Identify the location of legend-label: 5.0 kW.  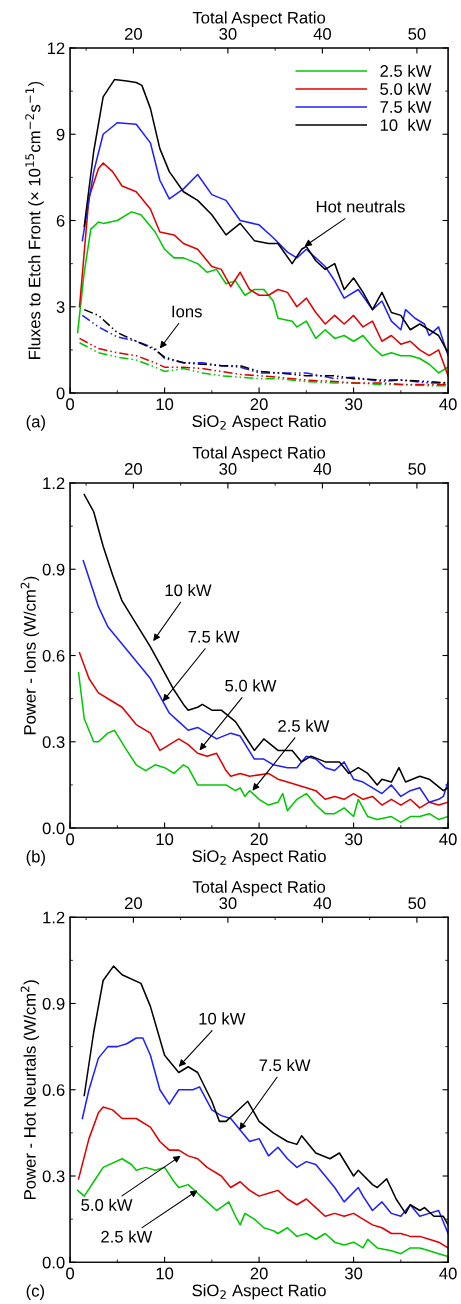
(406, 88).